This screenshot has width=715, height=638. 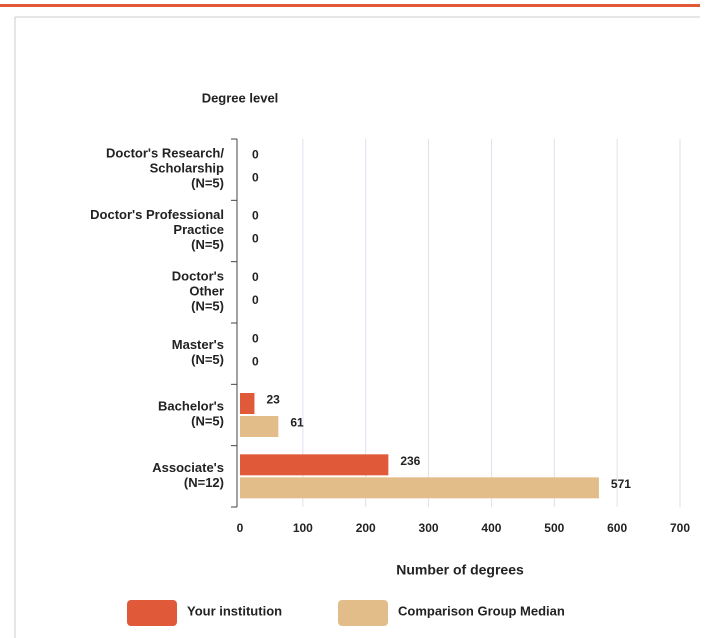 I want to click on x-tick-label: 200, so click(x=366, y=528).